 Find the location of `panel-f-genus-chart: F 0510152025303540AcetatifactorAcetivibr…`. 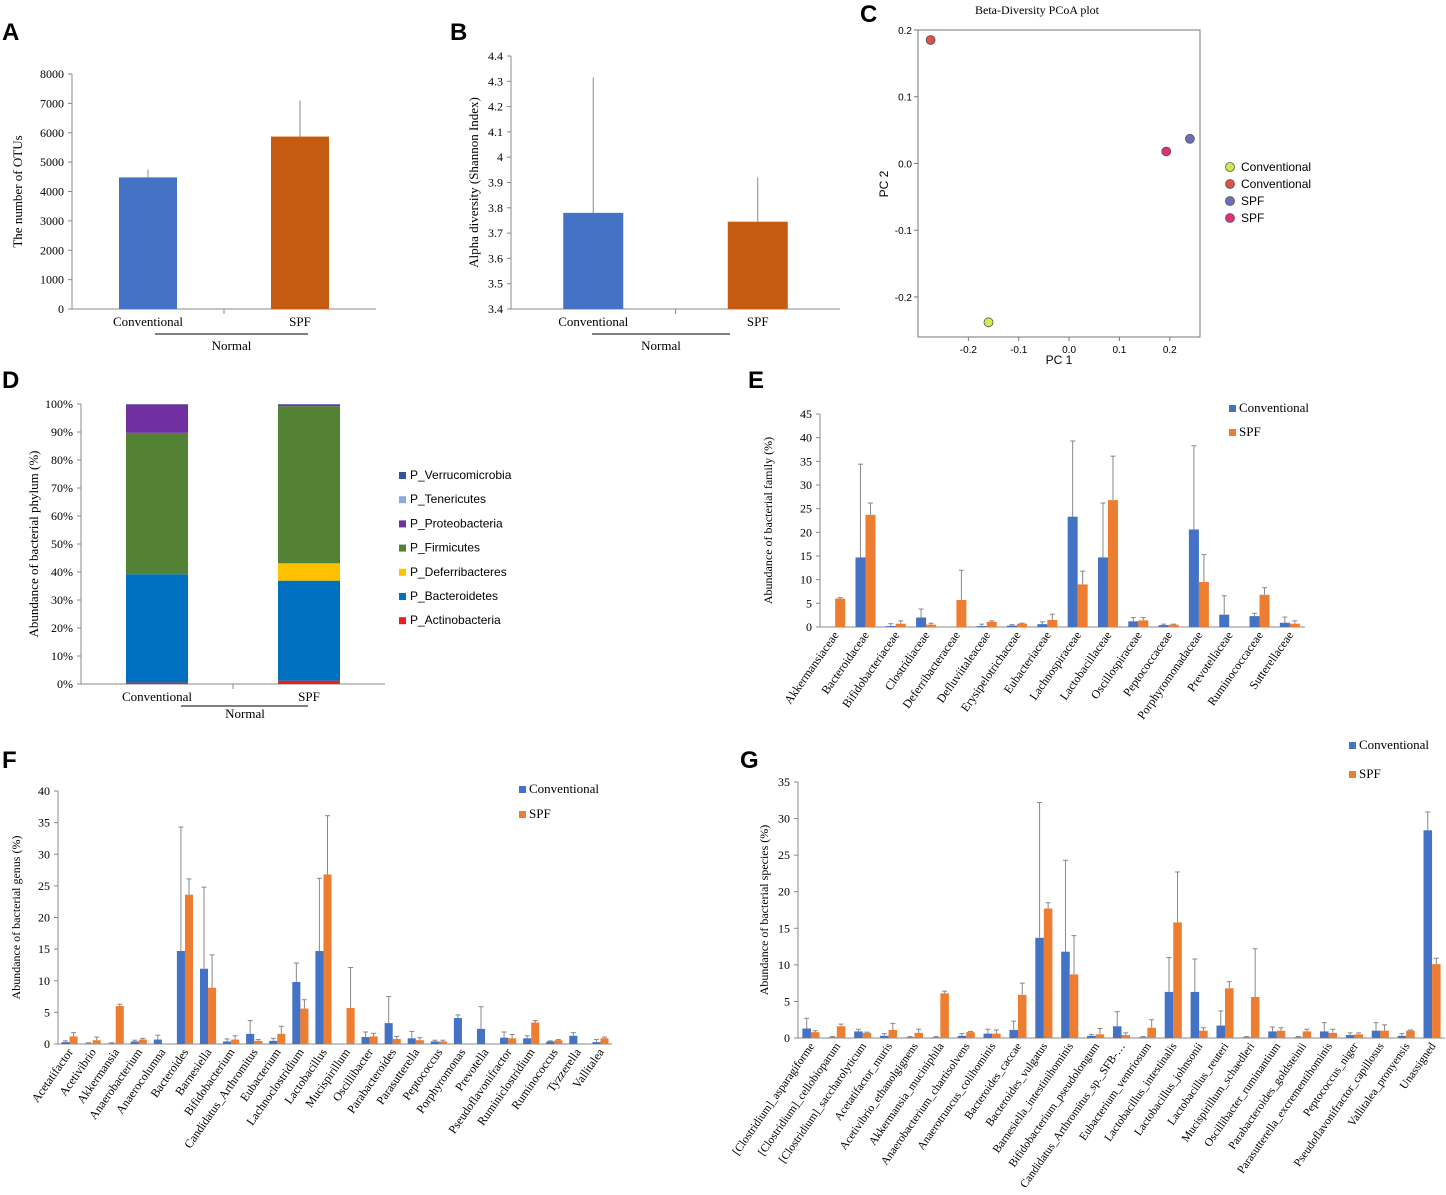

panel-f-genus-chart: F 0510152025303540AcetatifactorAcetivibr… is located at coordinates (307, 949).